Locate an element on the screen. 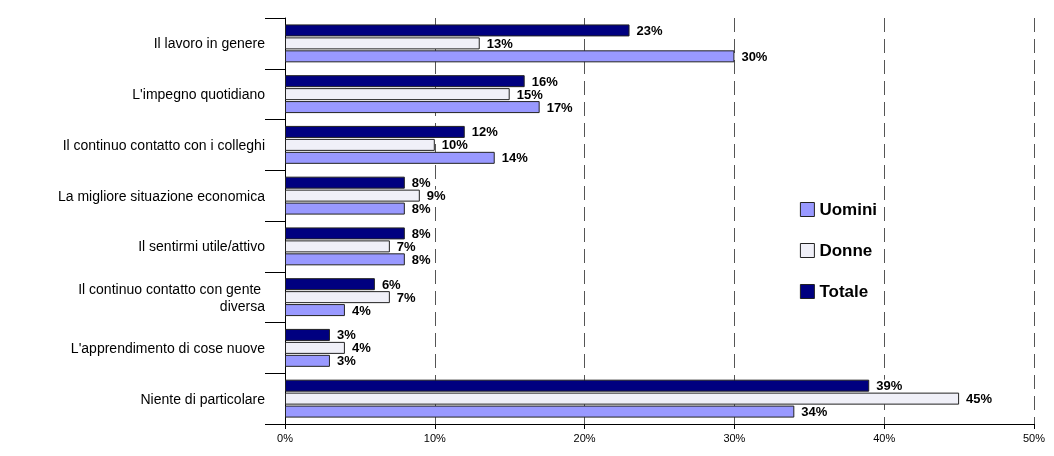 This screenshot has height=456, width=1054. data-label: 45% is located at coordinates (979, 399).